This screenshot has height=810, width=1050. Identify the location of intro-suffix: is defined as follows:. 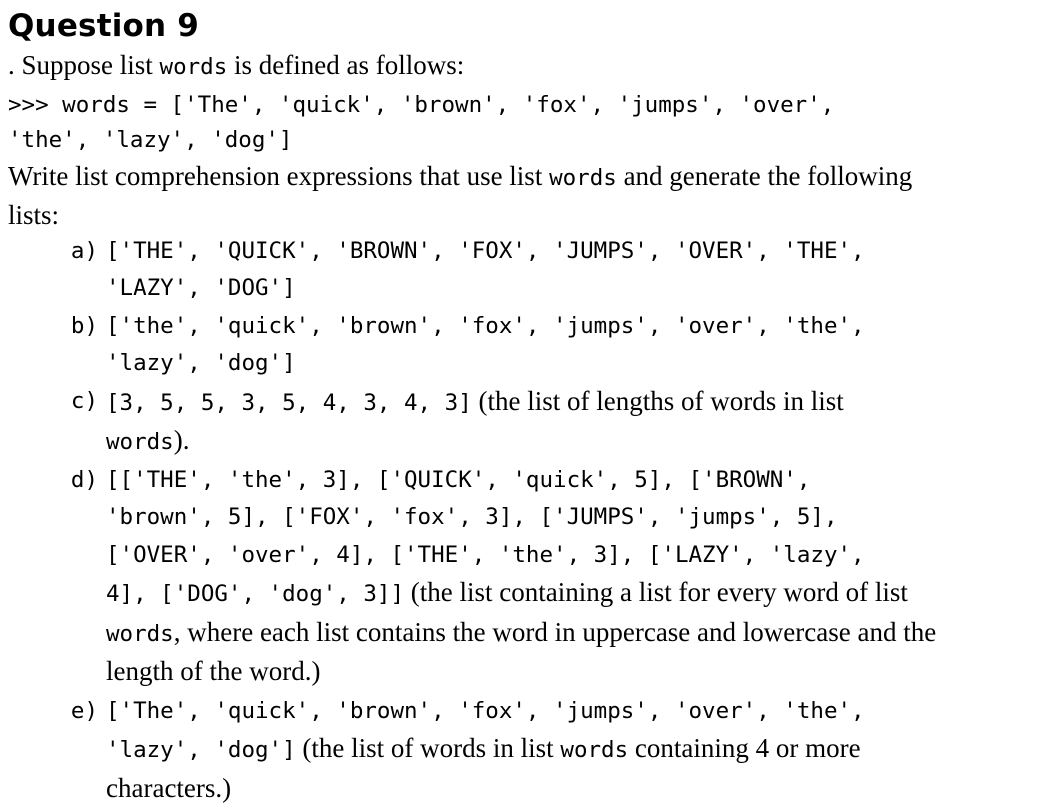
(345, 65).